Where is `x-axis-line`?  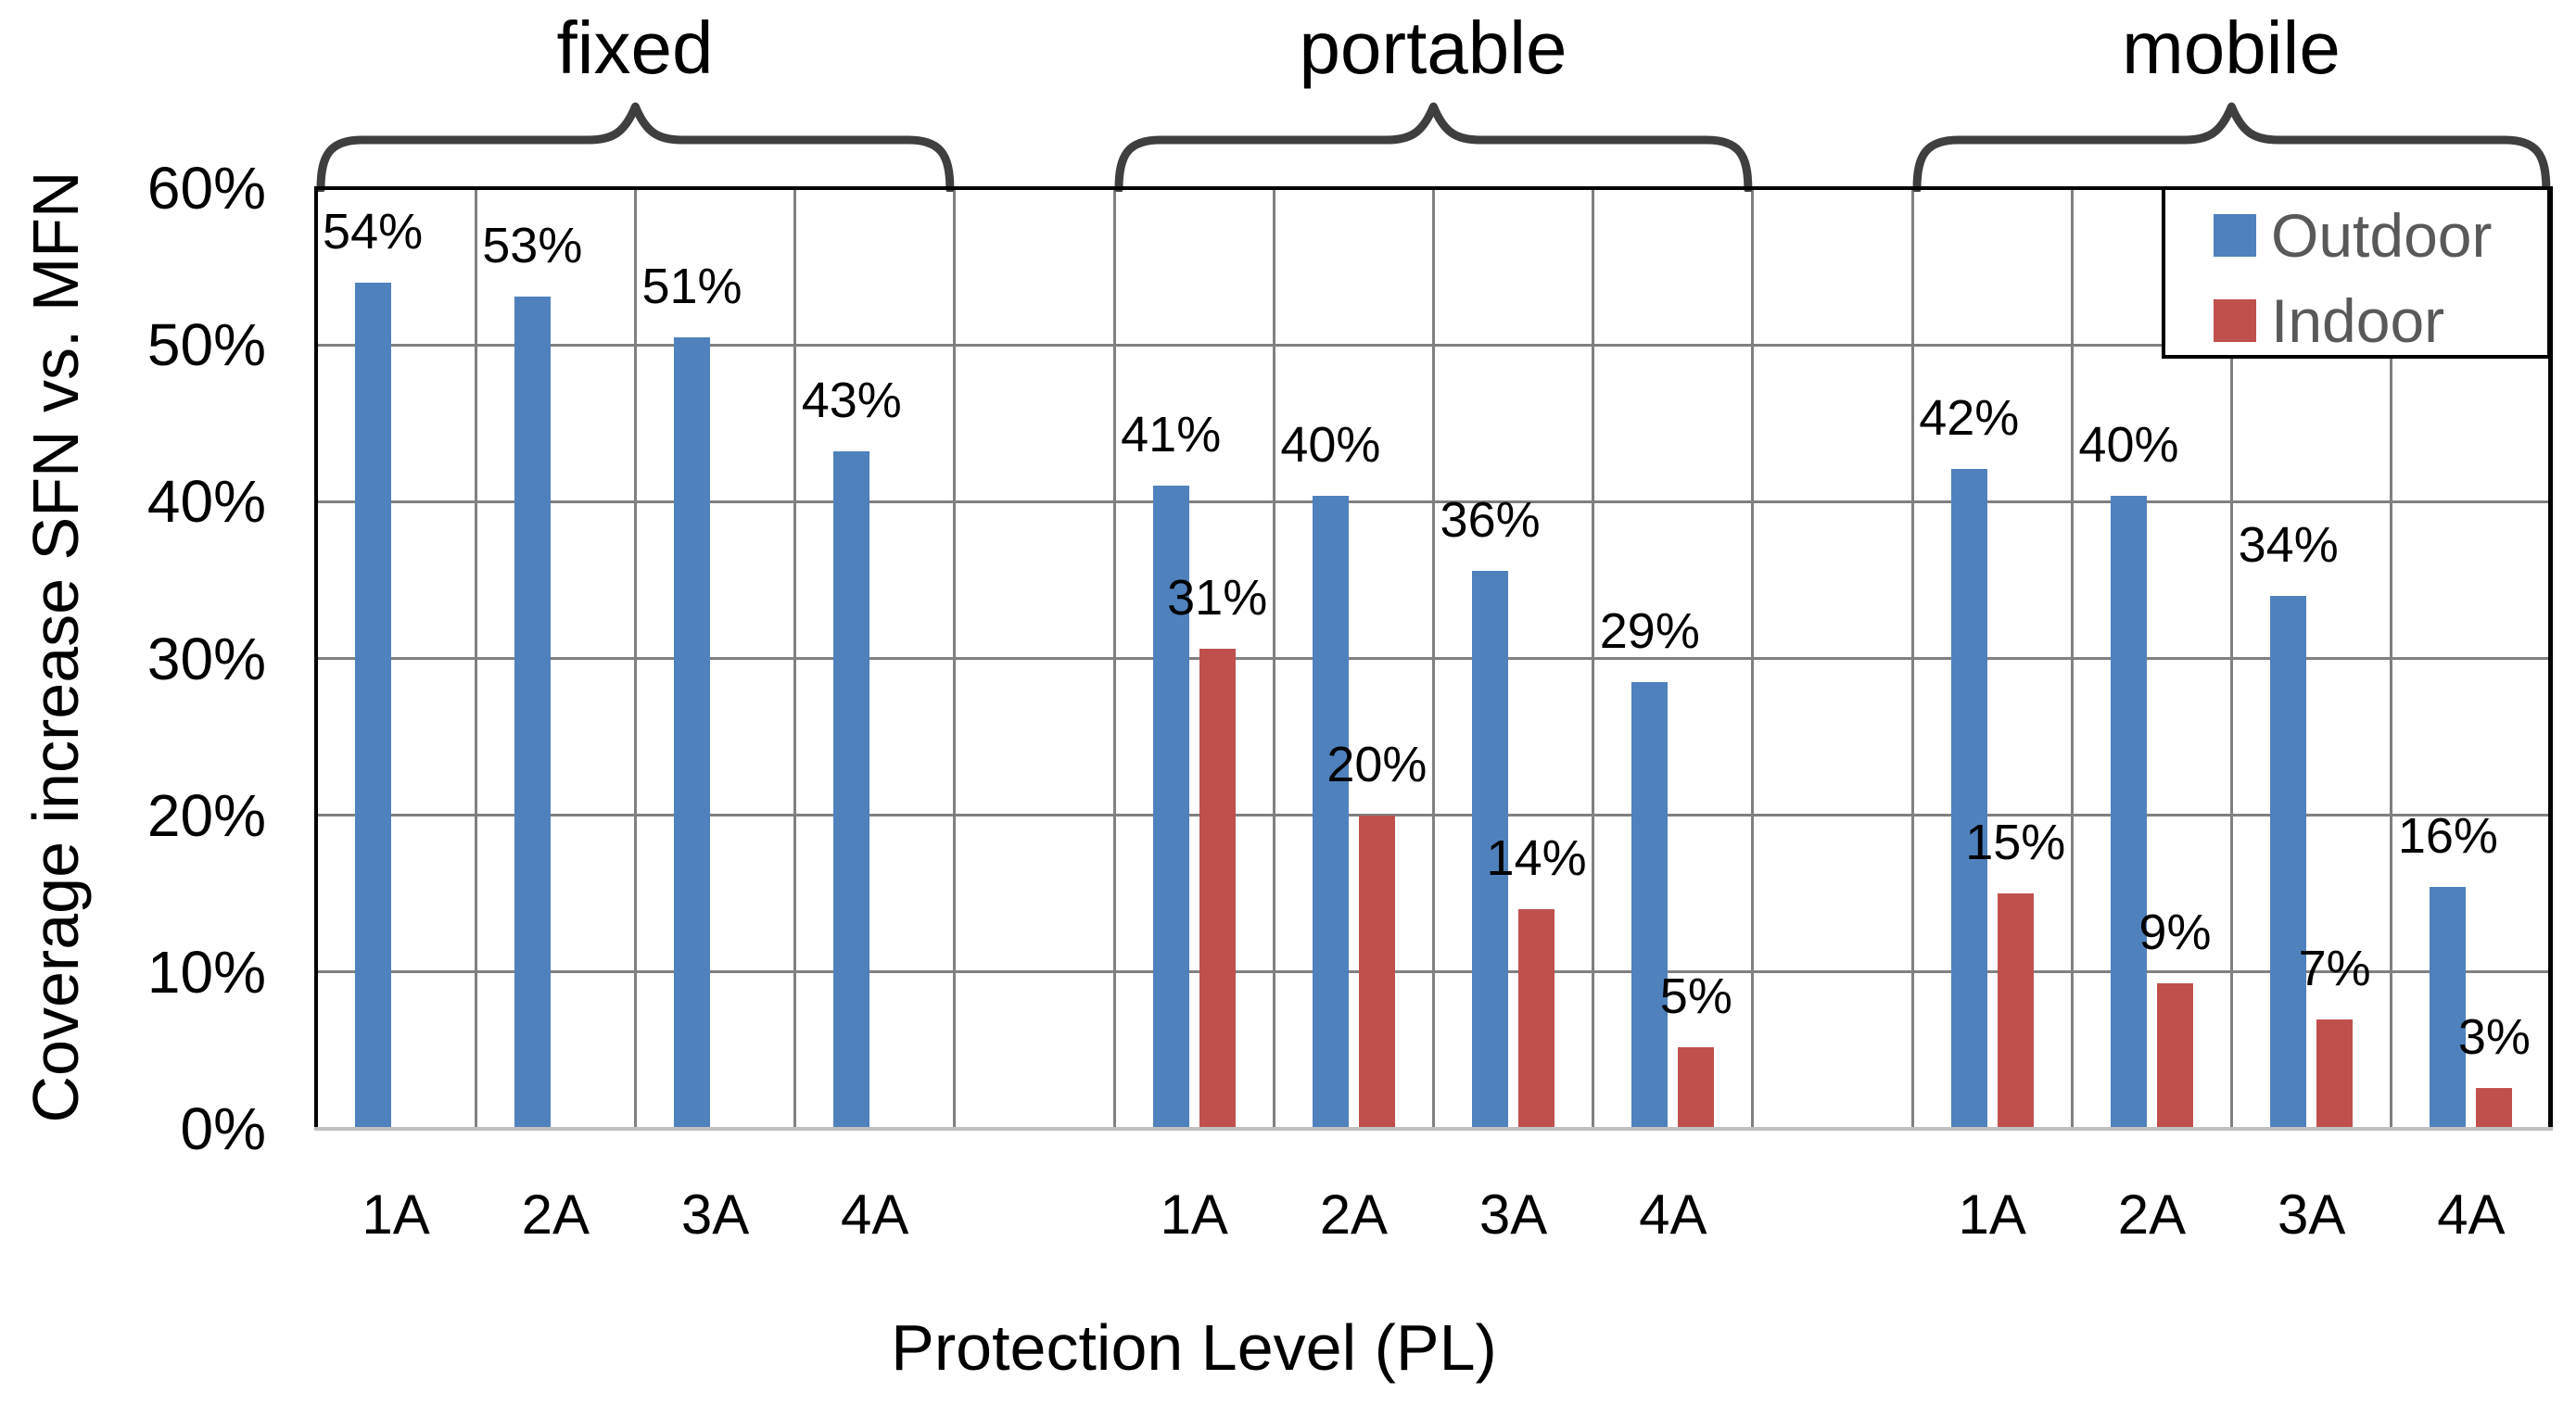 x-axis-line is located at coordinates (1433, 1129).